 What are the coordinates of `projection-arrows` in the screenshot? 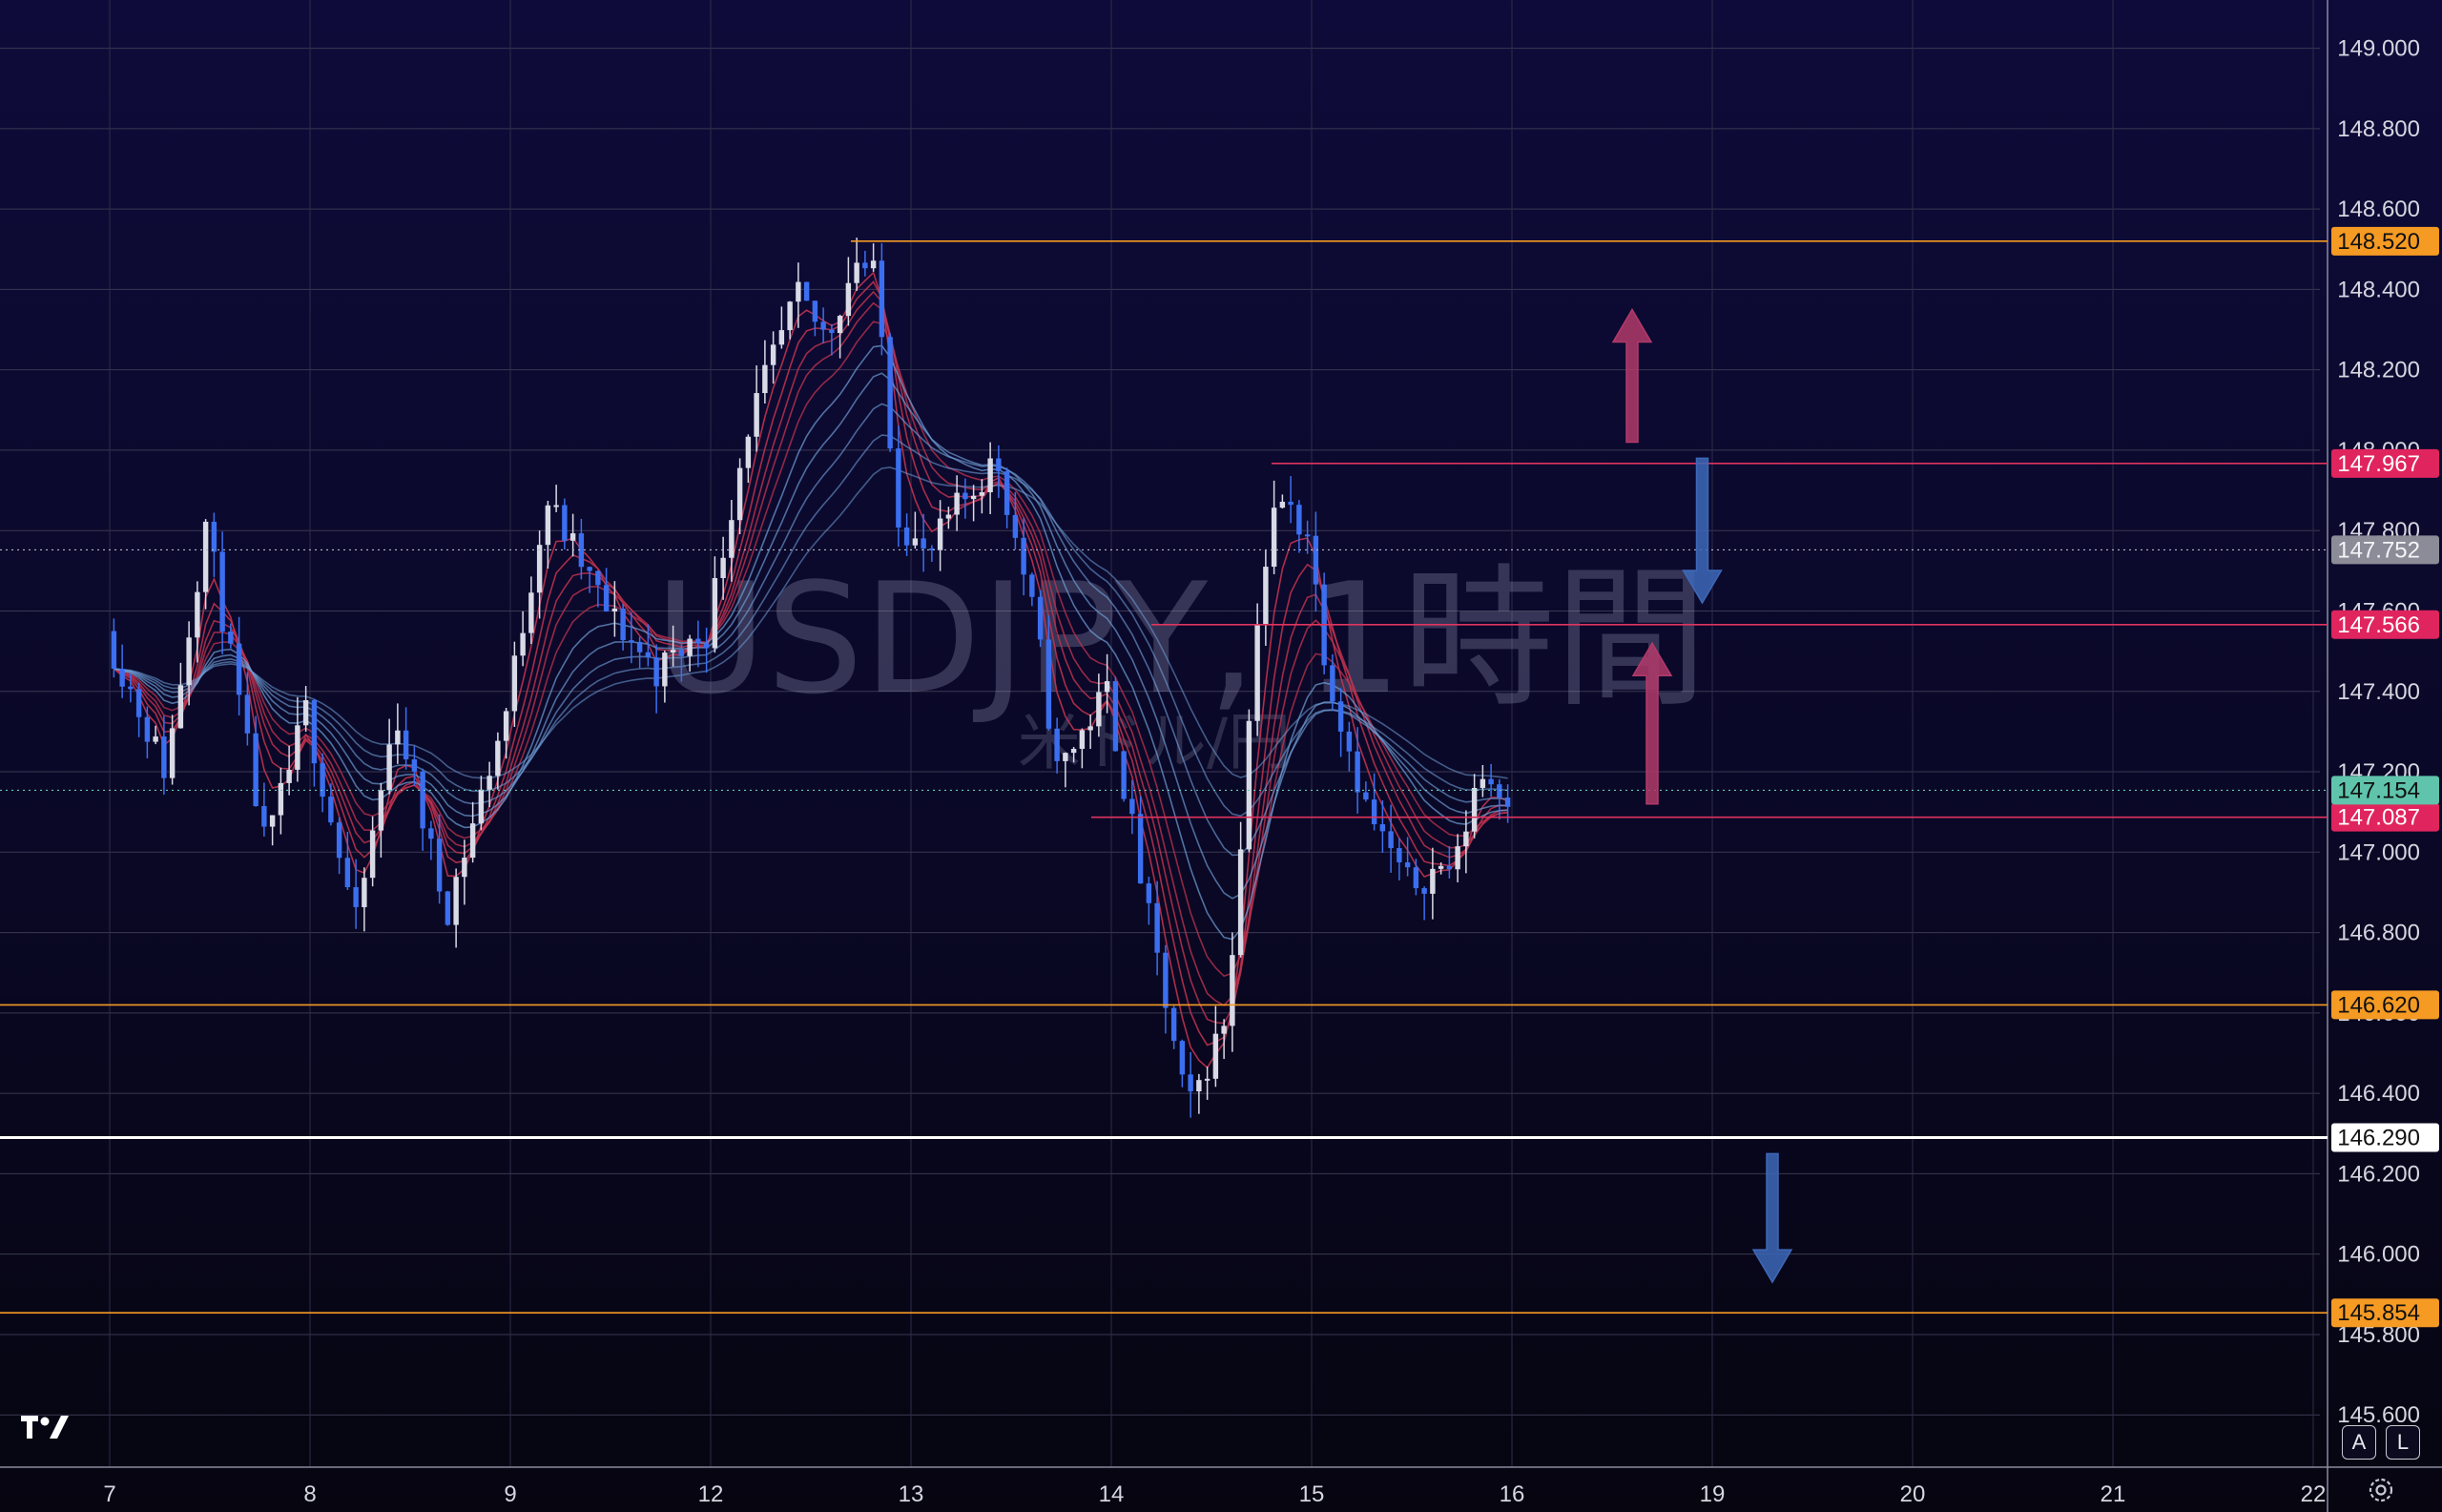 It's located at (1702, 795).